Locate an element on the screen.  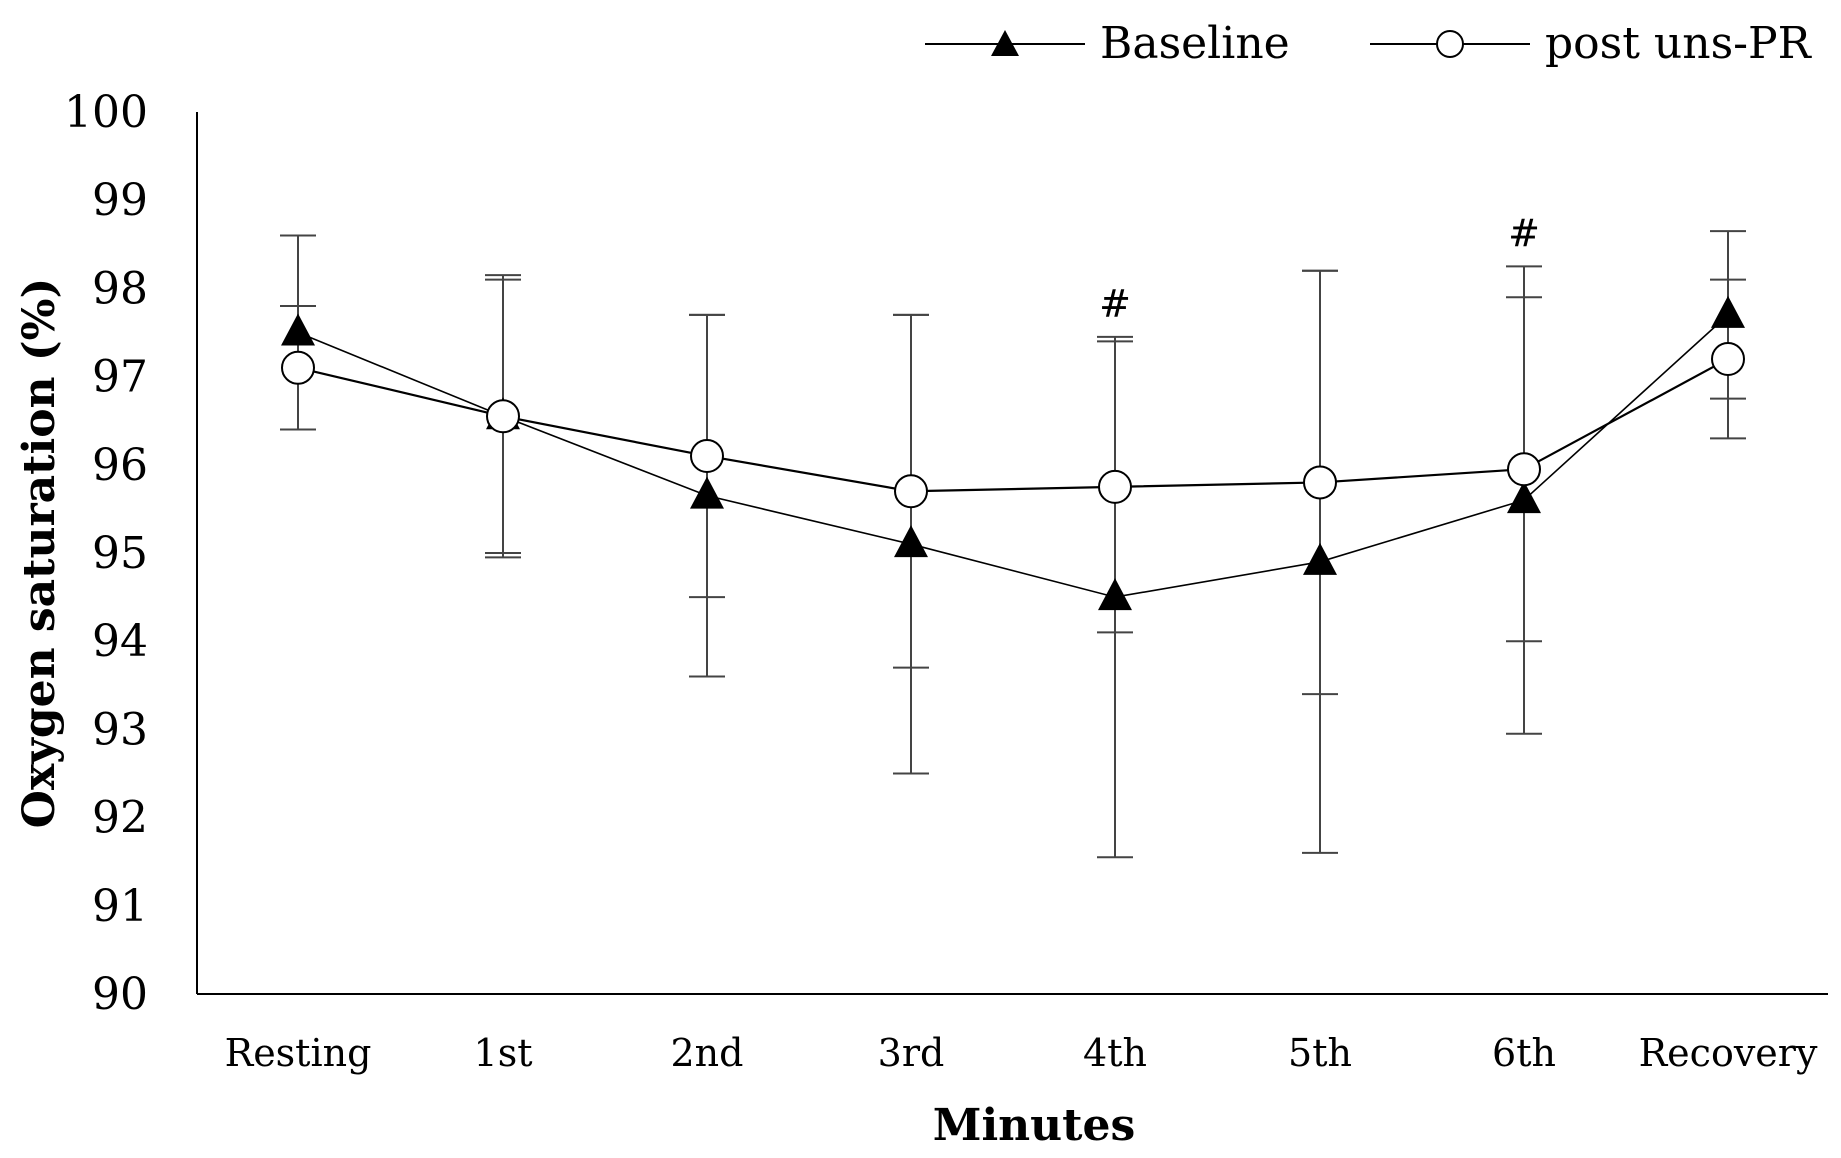
y-tick-label: 91 is located at coordinates (120, 906).